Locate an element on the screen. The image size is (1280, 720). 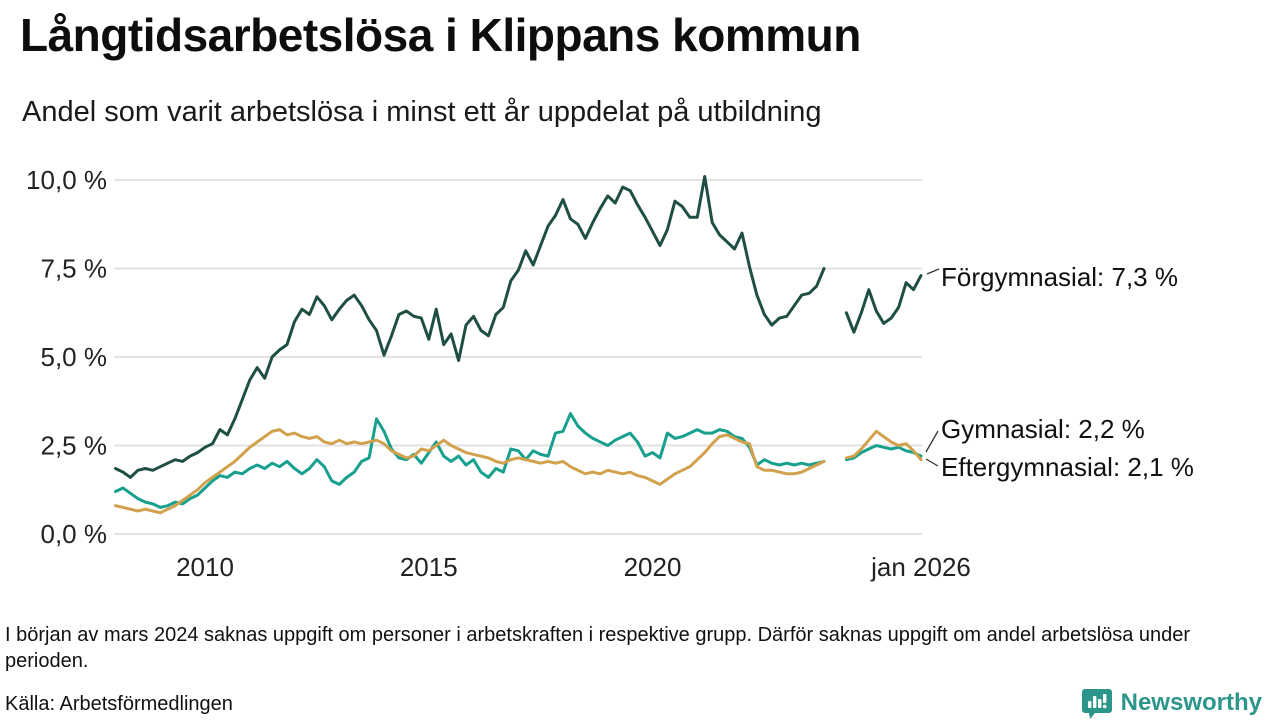
y-axis-tick-label: 10,0 % is located at coordinates (66, 180).